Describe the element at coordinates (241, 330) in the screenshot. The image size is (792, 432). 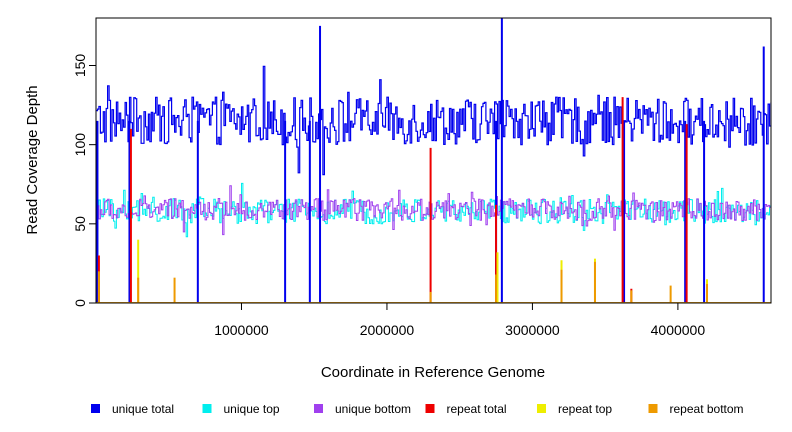
I see `x-tick-label: 1000000` at that location.